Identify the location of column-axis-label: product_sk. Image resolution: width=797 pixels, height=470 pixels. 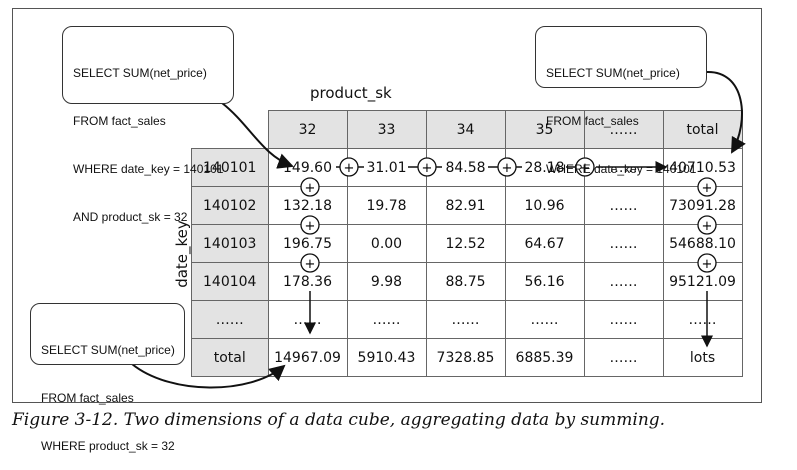
(351, 93).